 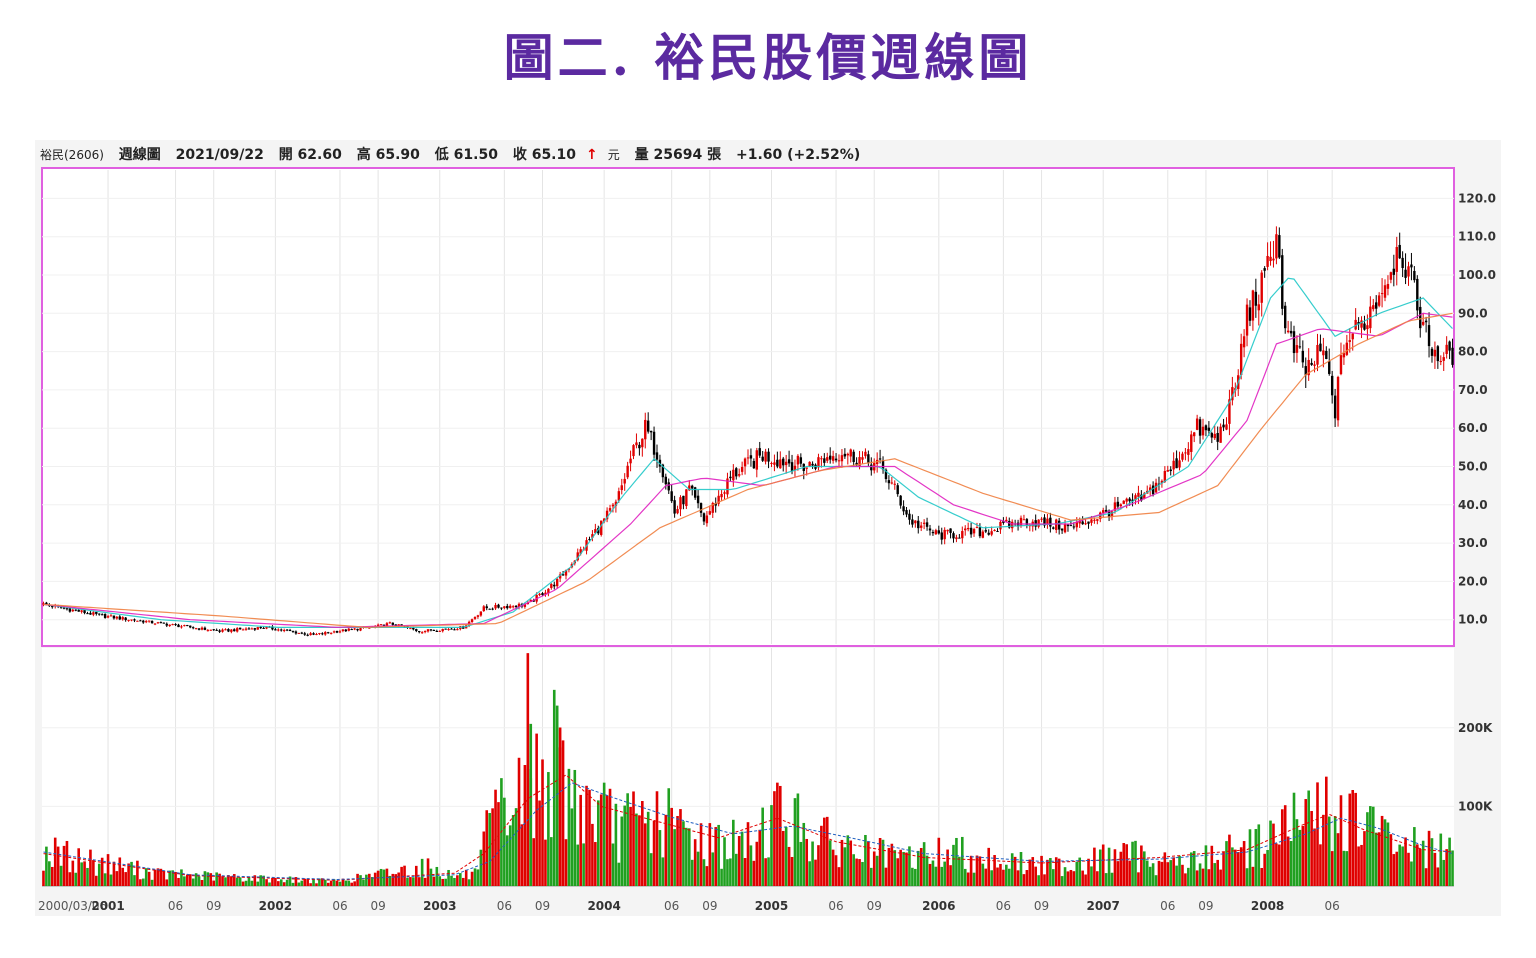 What do you see at coordinates (1475, 806) in the screenshot?
I see `volume-tick-label: 100K` at bounding box center [1475, 806].